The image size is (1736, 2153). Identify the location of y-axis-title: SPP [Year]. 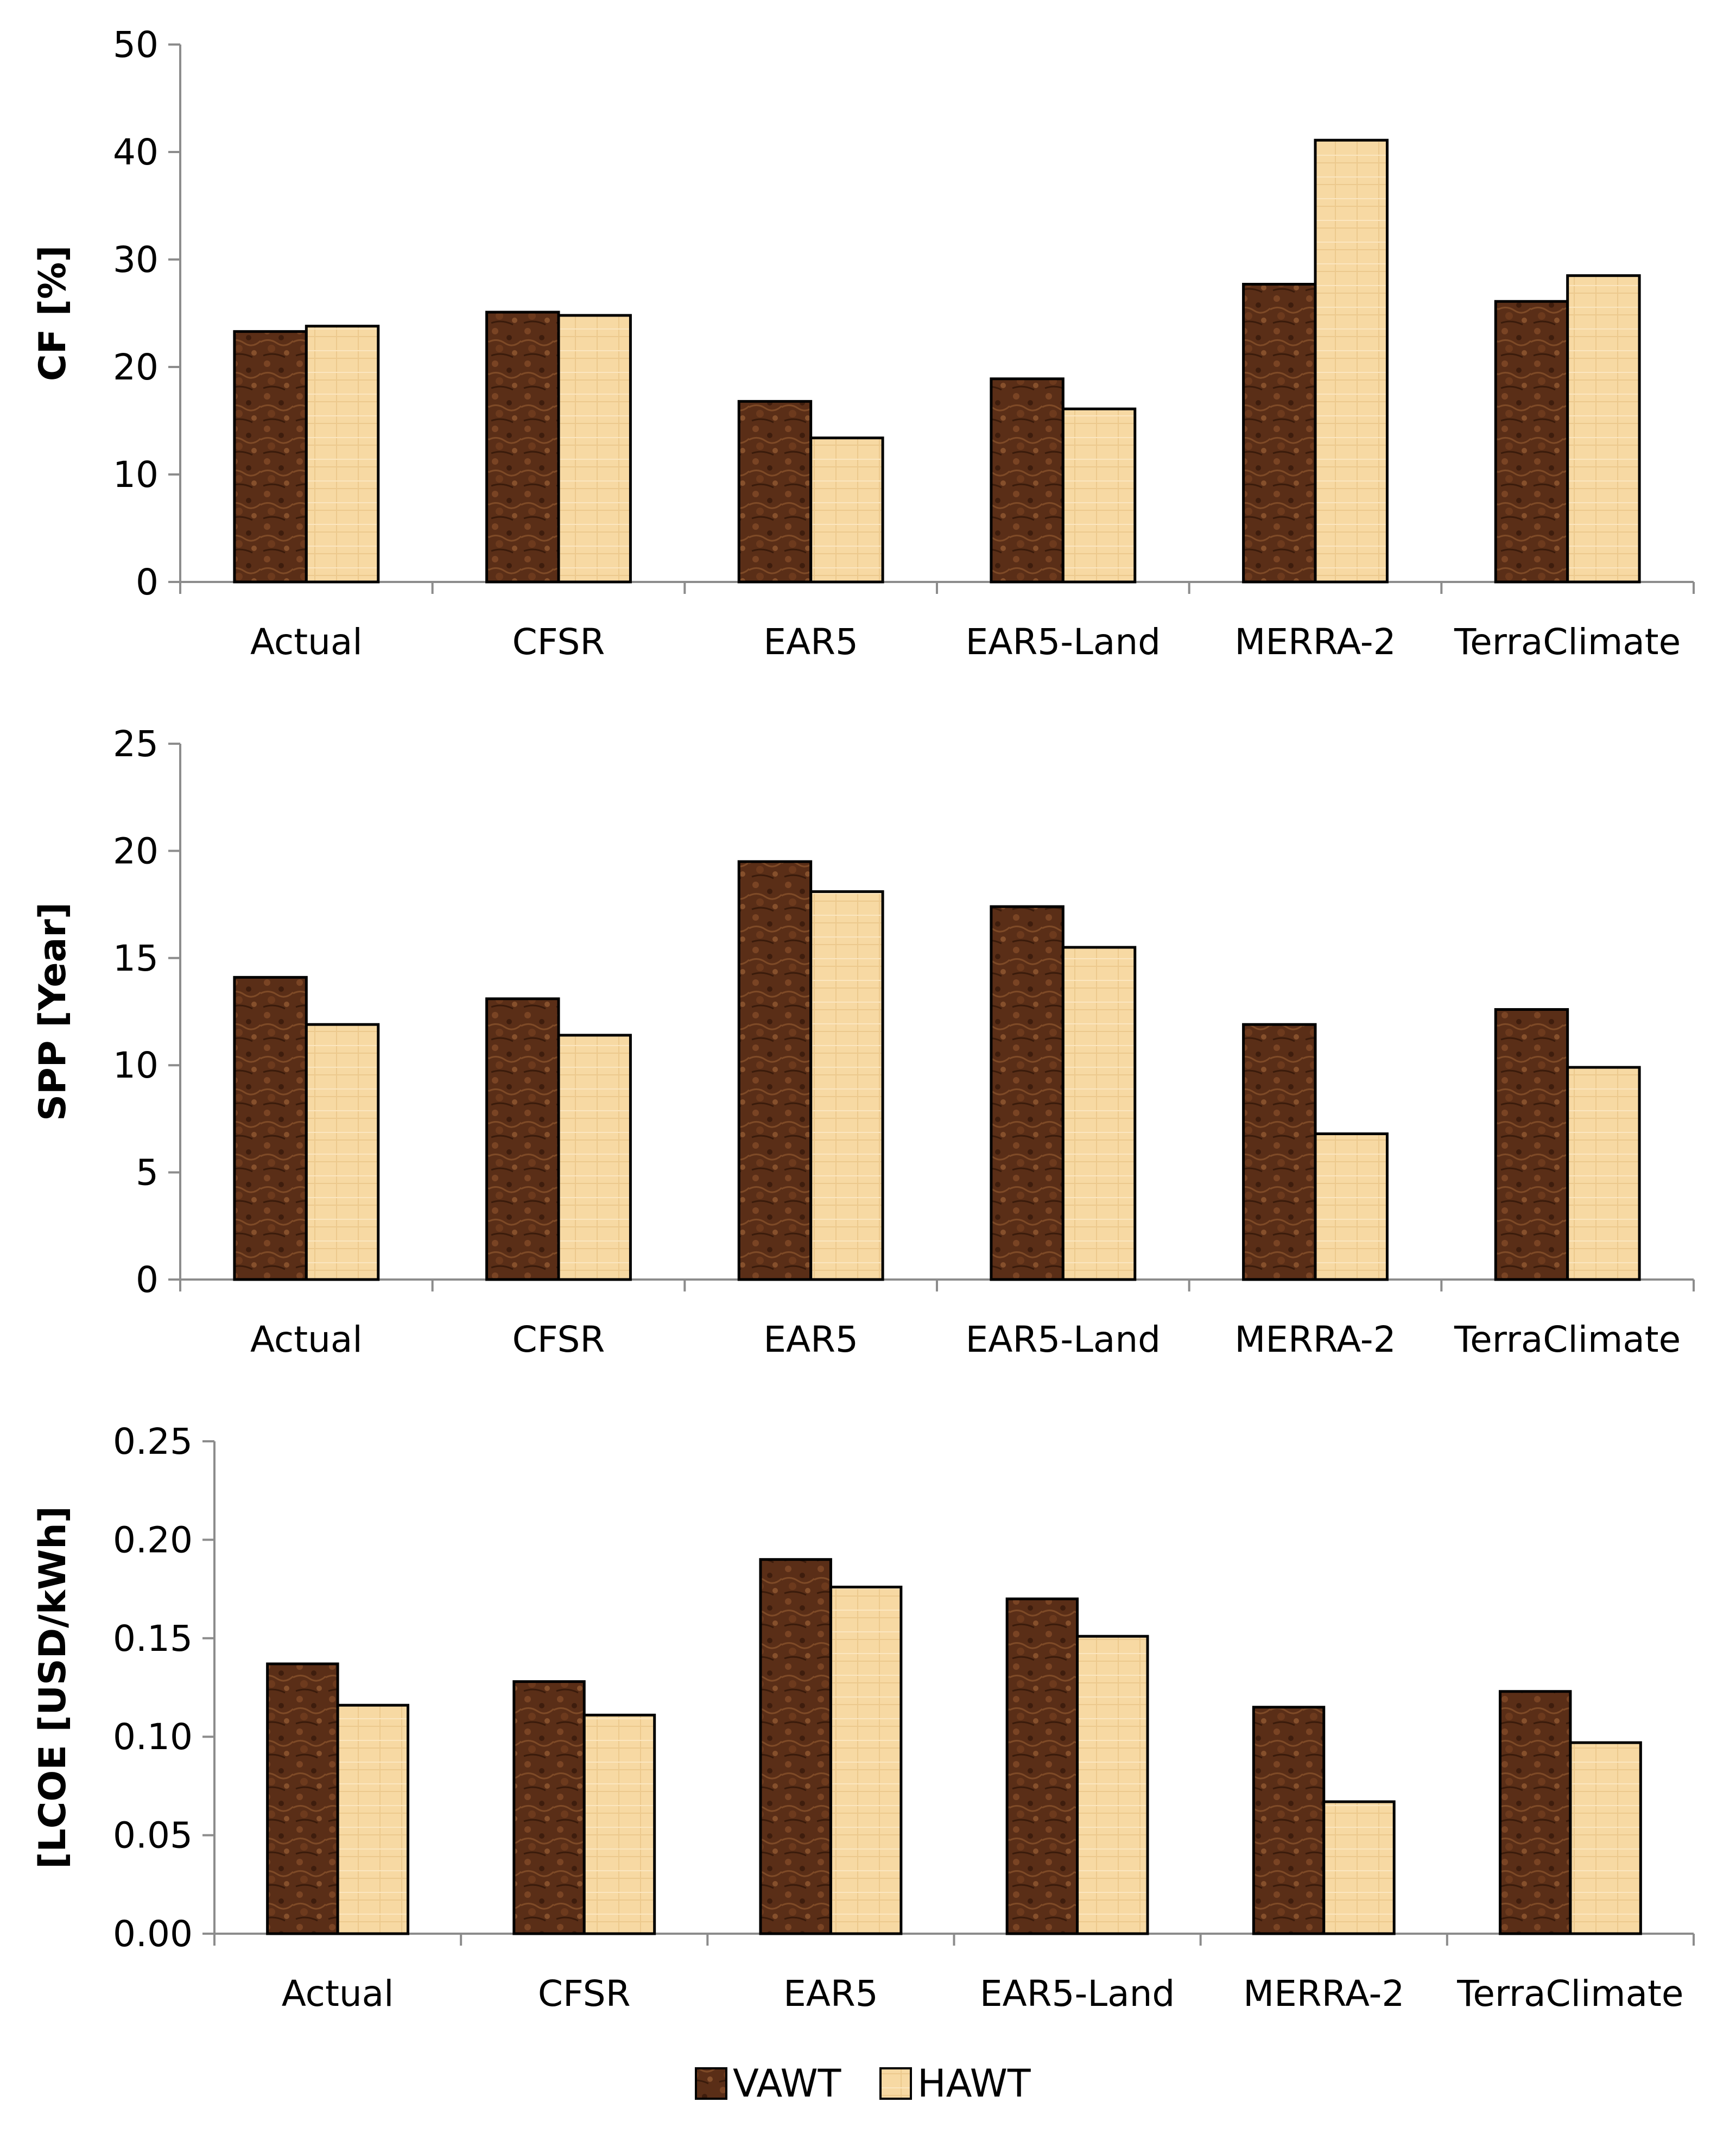
(53, 1011).